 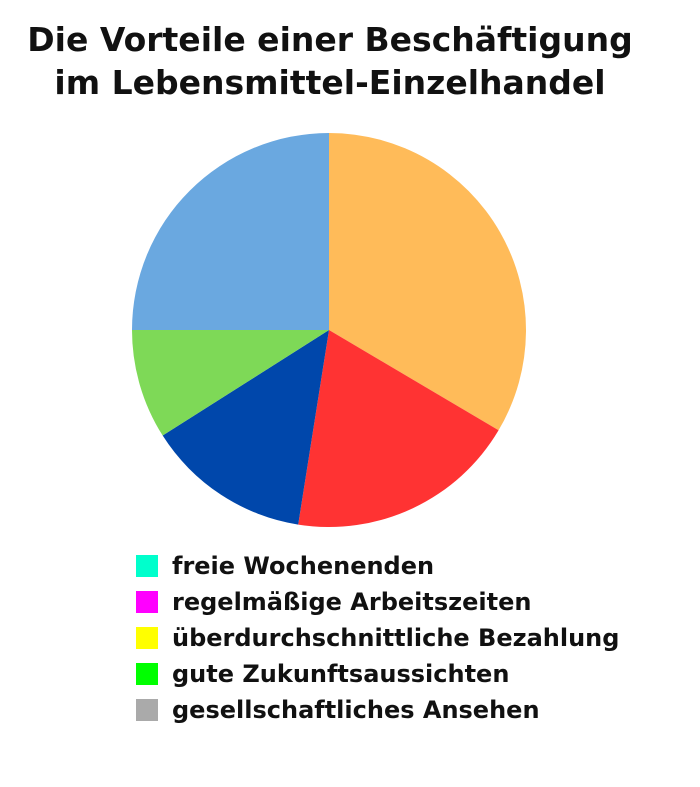 What do you see at coordinates (352, 602) in the screenshot?
I see `legend-label: regelmäßige Arbeitszeiten` at bounding box center [352, 602].